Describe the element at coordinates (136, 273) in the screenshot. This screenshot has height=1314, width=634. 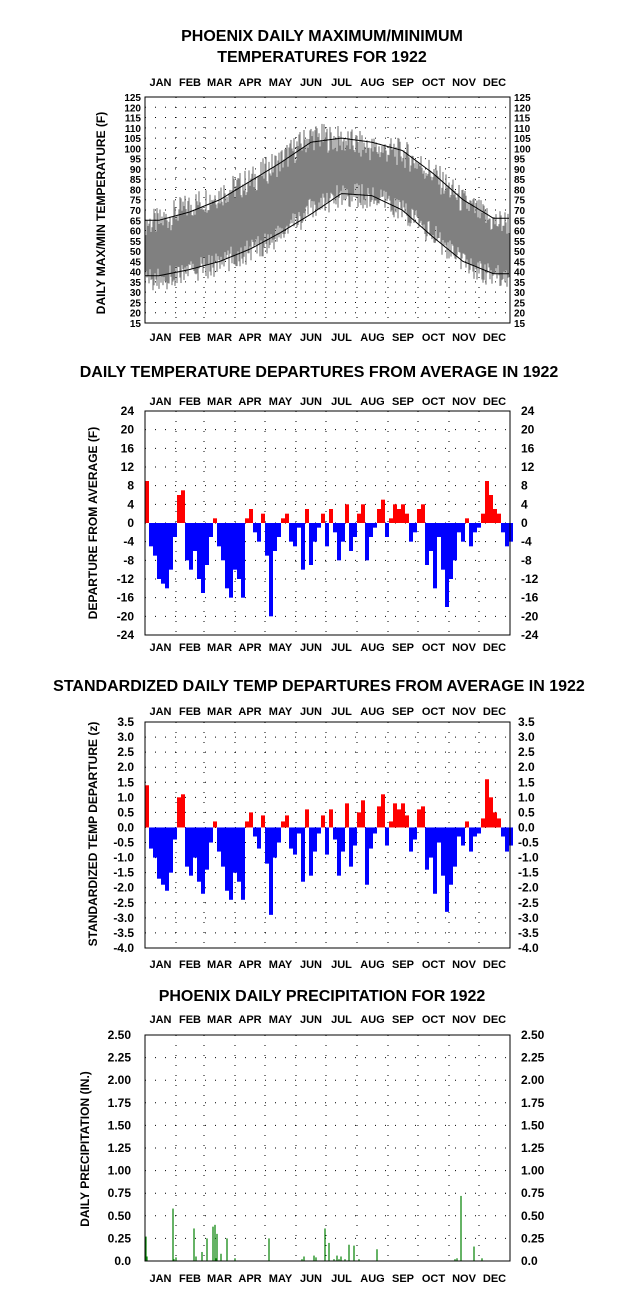
I see `y-tick-label-left: 40` at that location.